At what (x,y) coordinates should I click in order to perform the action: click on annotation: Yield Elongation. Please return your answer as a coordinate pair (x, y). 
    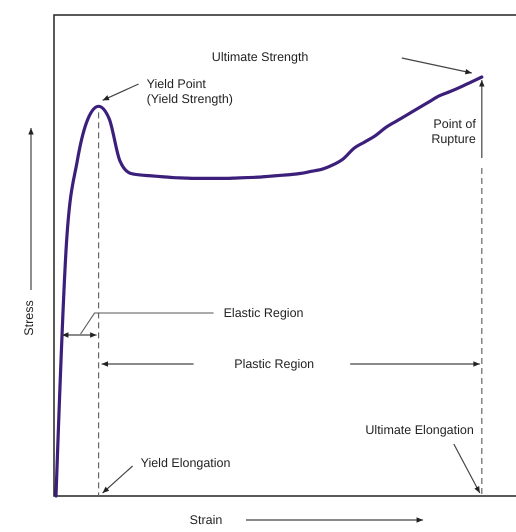
    Looking at the image, I should click on (185, 463).